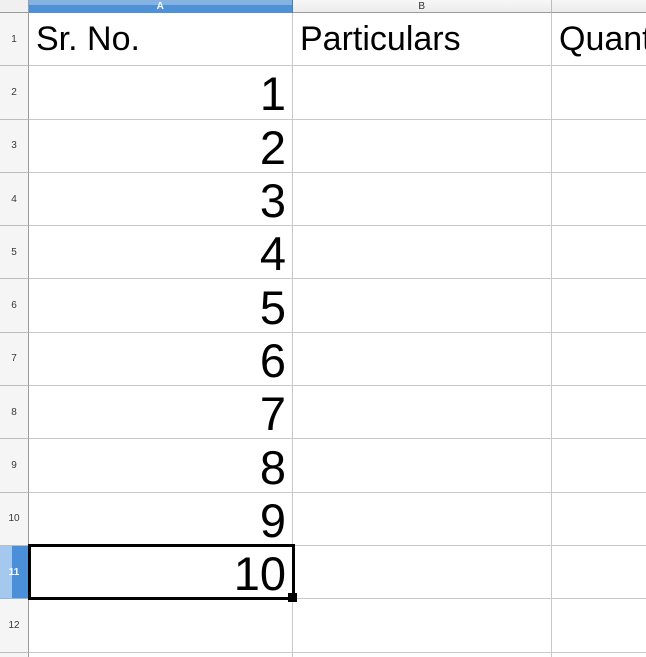 The width and height of the screenshot is (646, 657). I want to click on cell-c6, so click(599, 306).